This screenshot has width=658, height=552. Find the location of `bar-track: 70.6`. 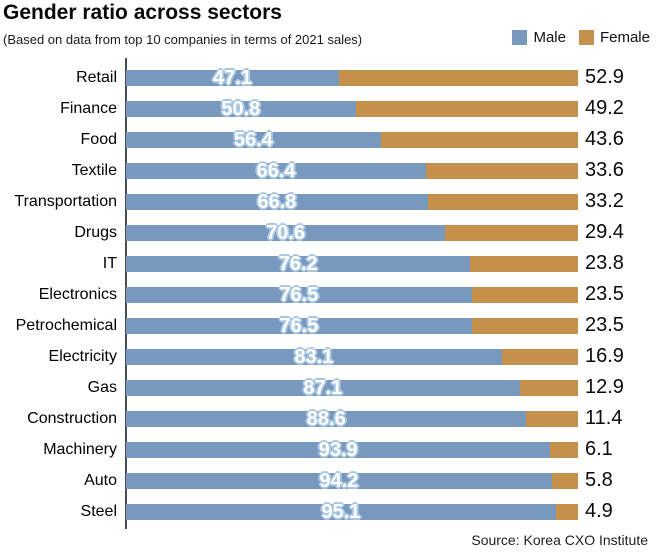

bar-track: 70.6 is located at coordinates (352, 232).